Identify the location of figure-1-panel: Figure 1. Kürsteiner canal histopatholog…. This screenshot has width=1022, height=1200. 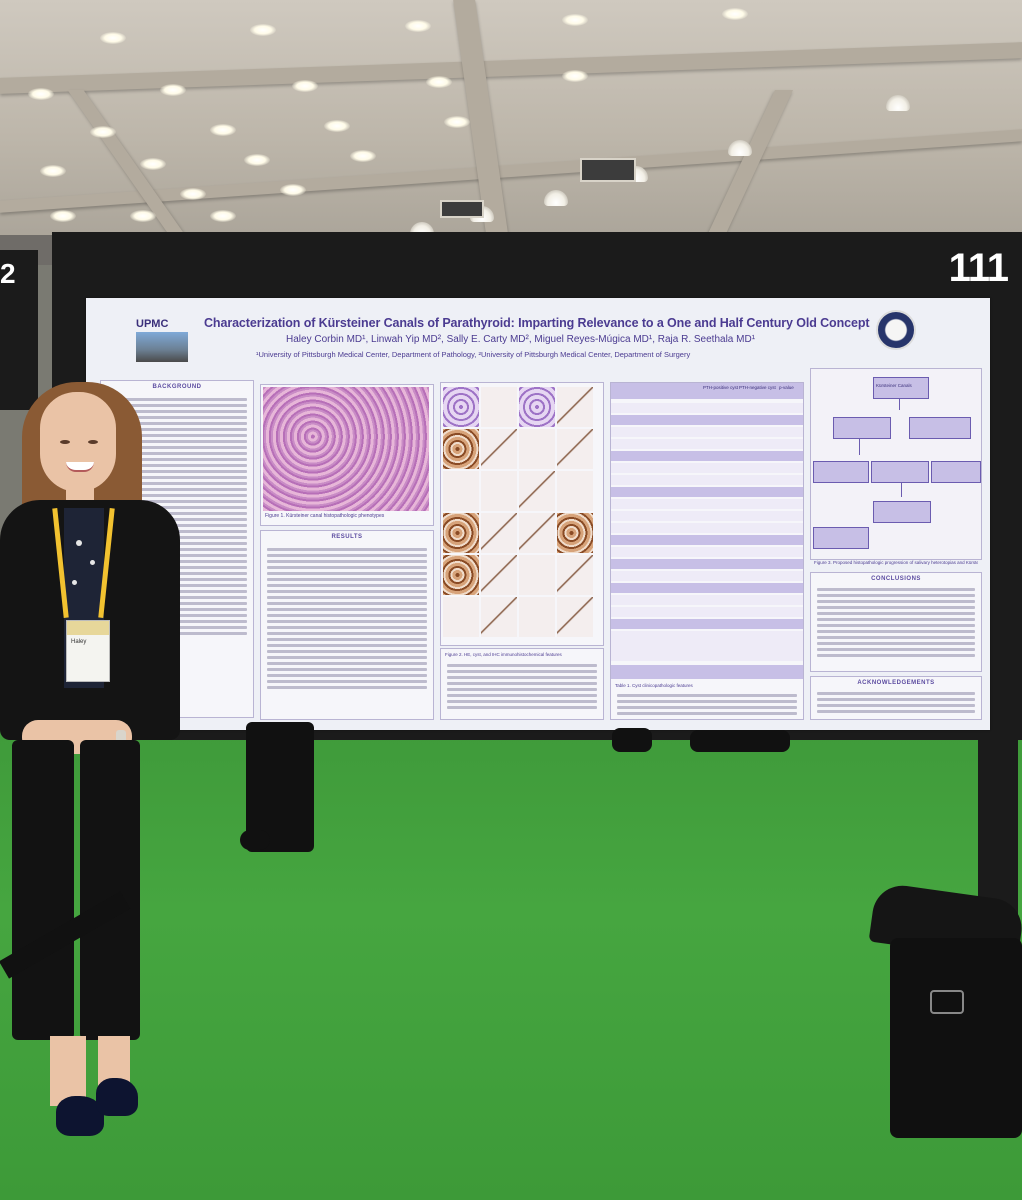
(347, 455).